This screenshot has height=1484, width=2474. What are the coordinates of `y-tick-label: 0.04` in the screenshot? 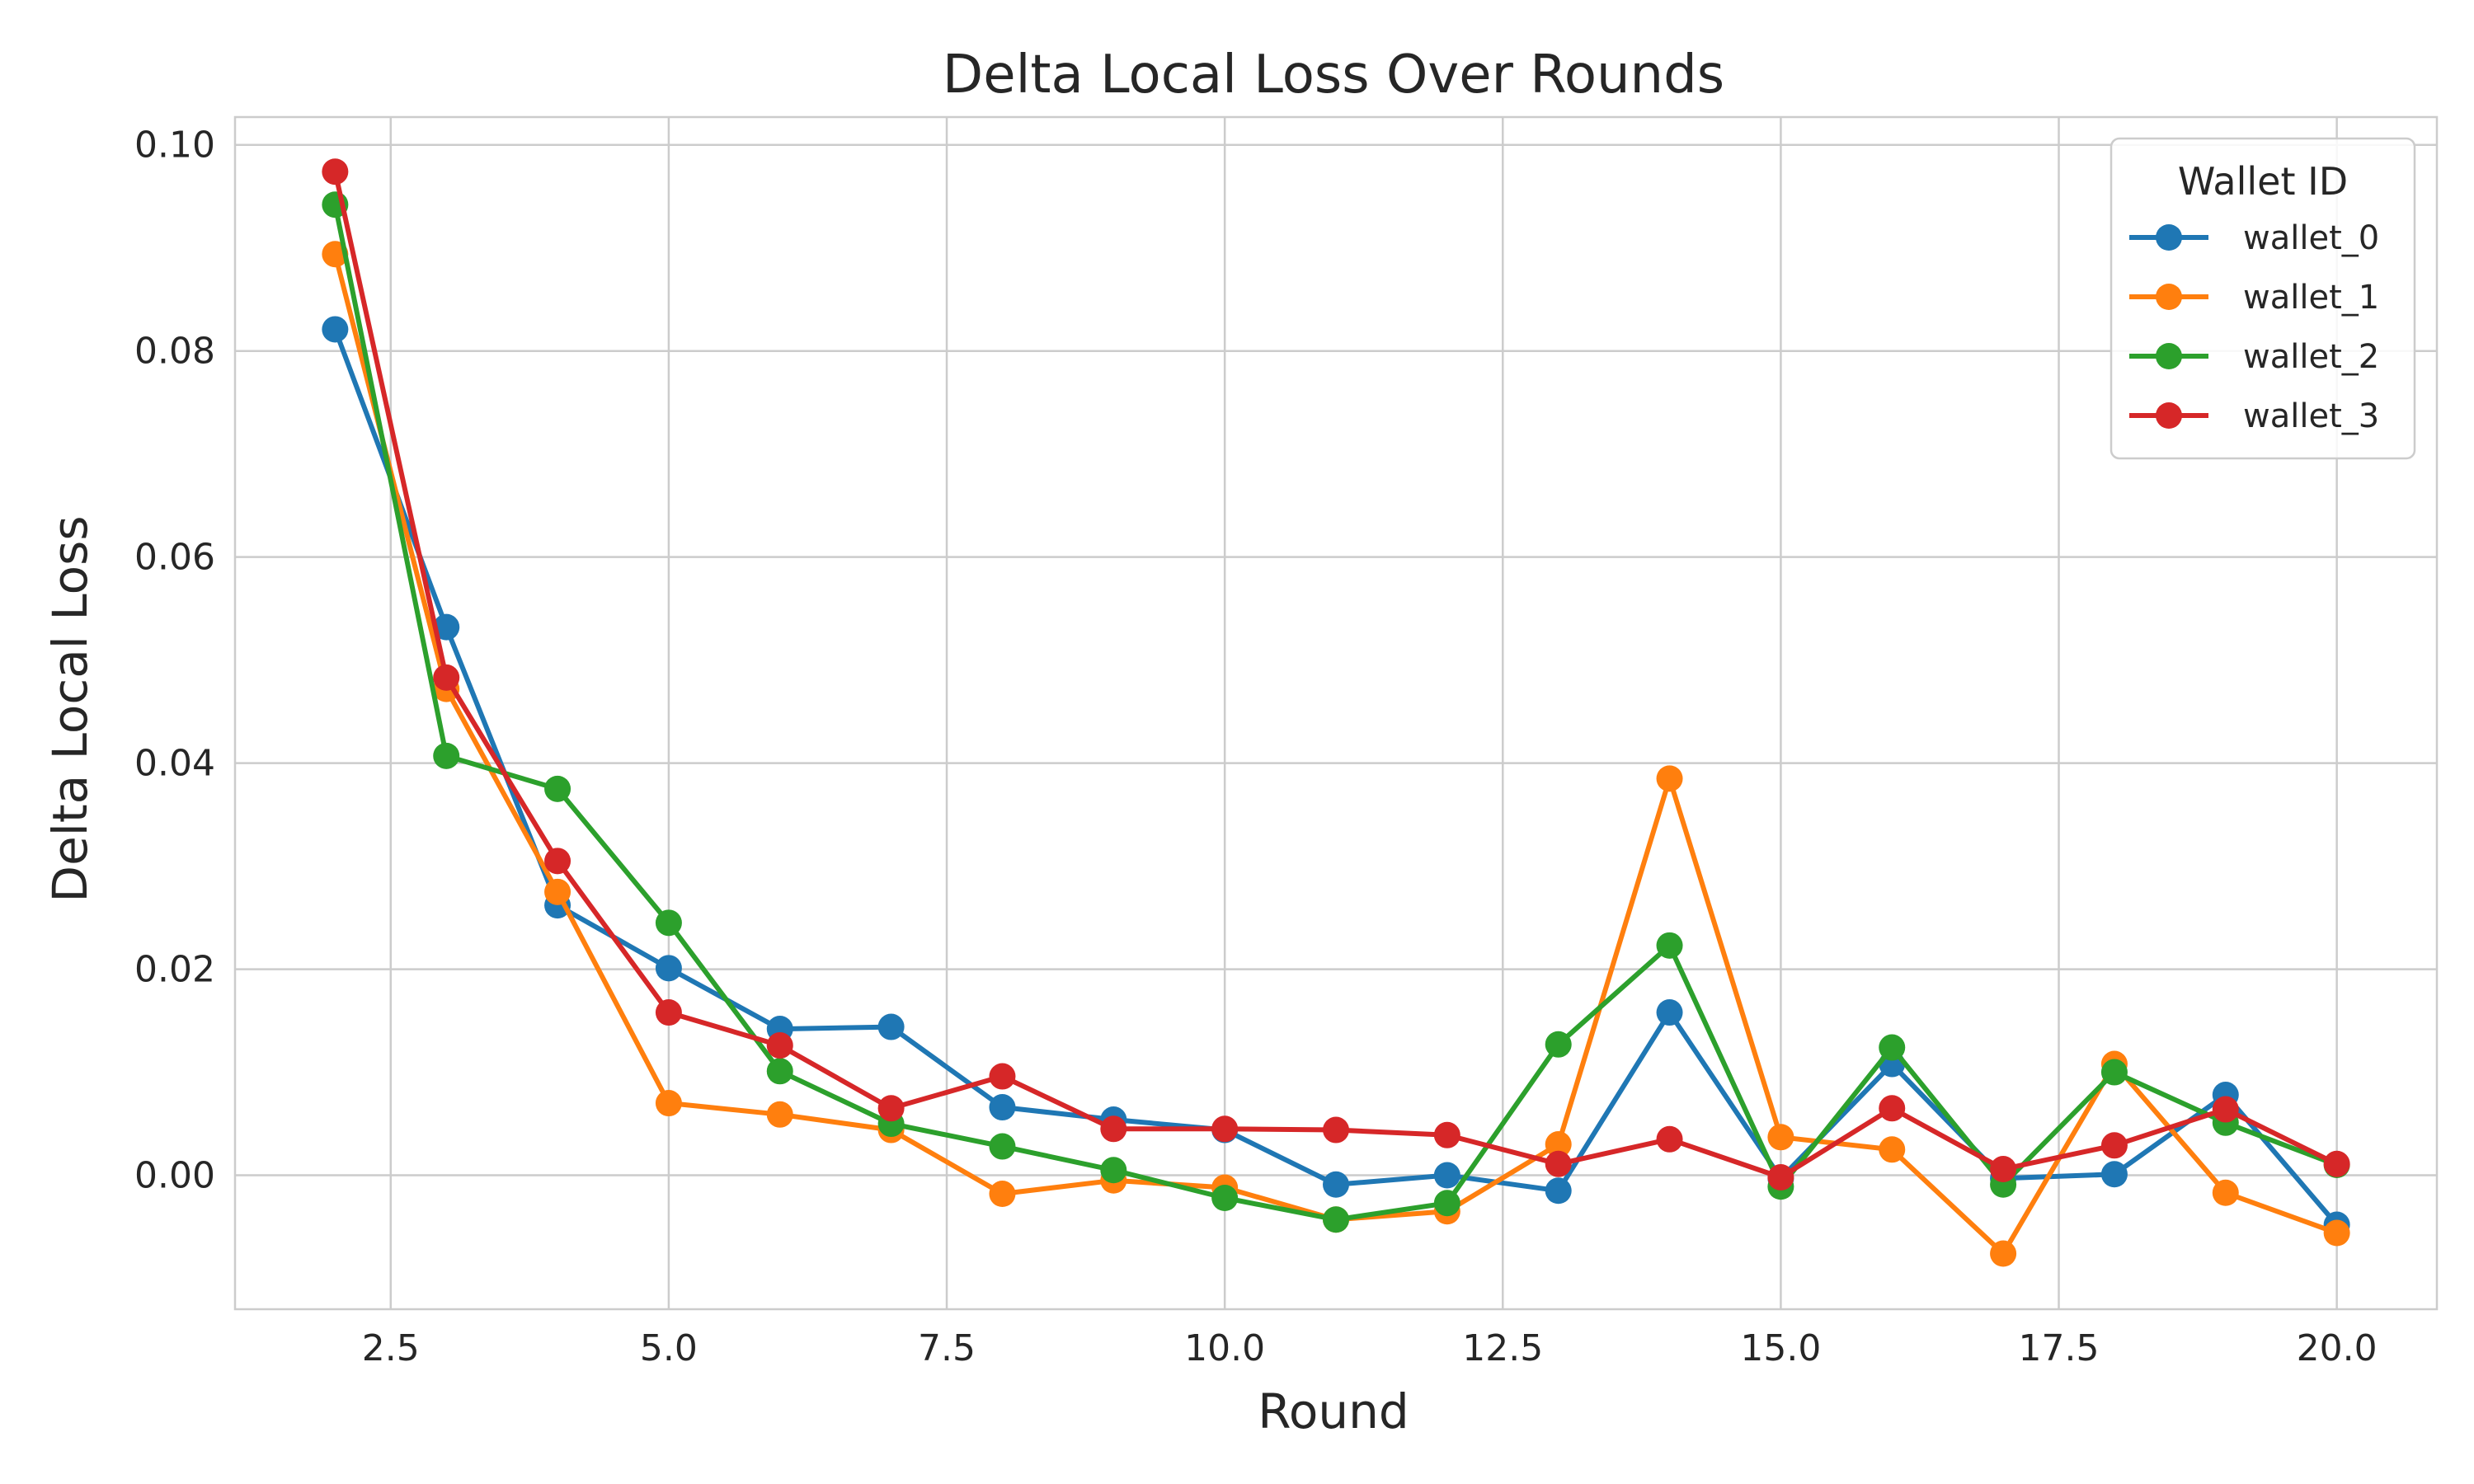 It's located at (174, 764).